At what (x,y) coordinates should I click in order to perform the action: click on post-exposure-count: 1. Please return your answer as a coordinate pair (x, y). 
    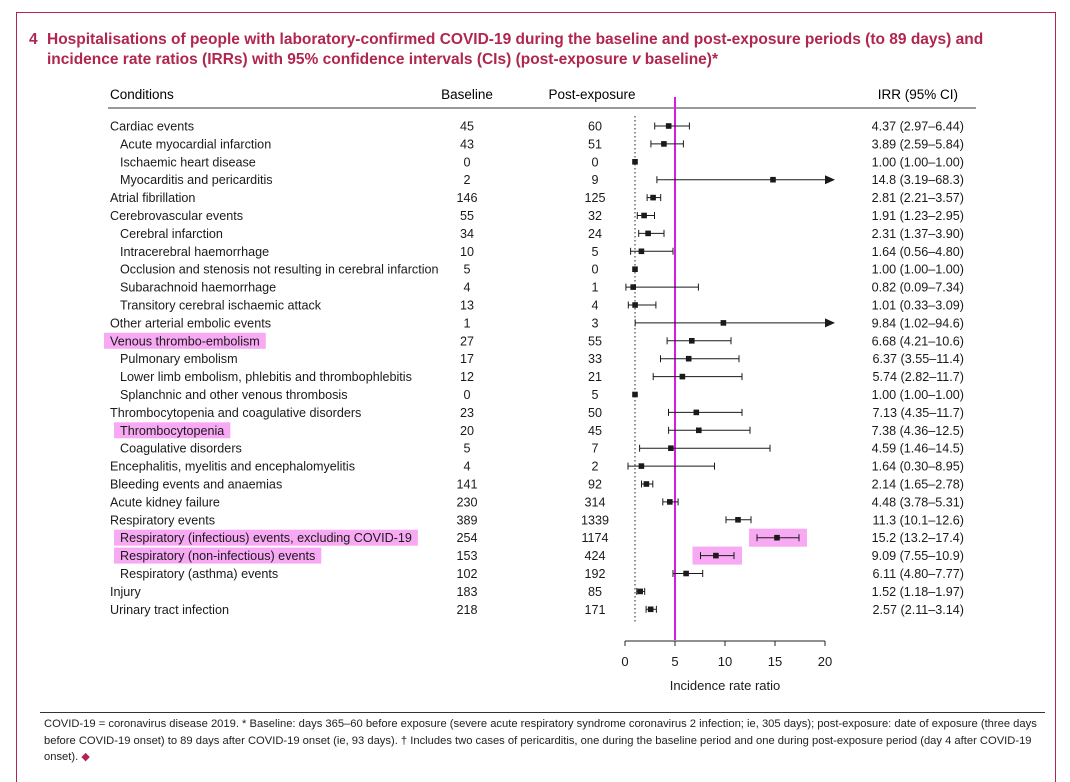
    Looking at the image, I should click on (594, 288).